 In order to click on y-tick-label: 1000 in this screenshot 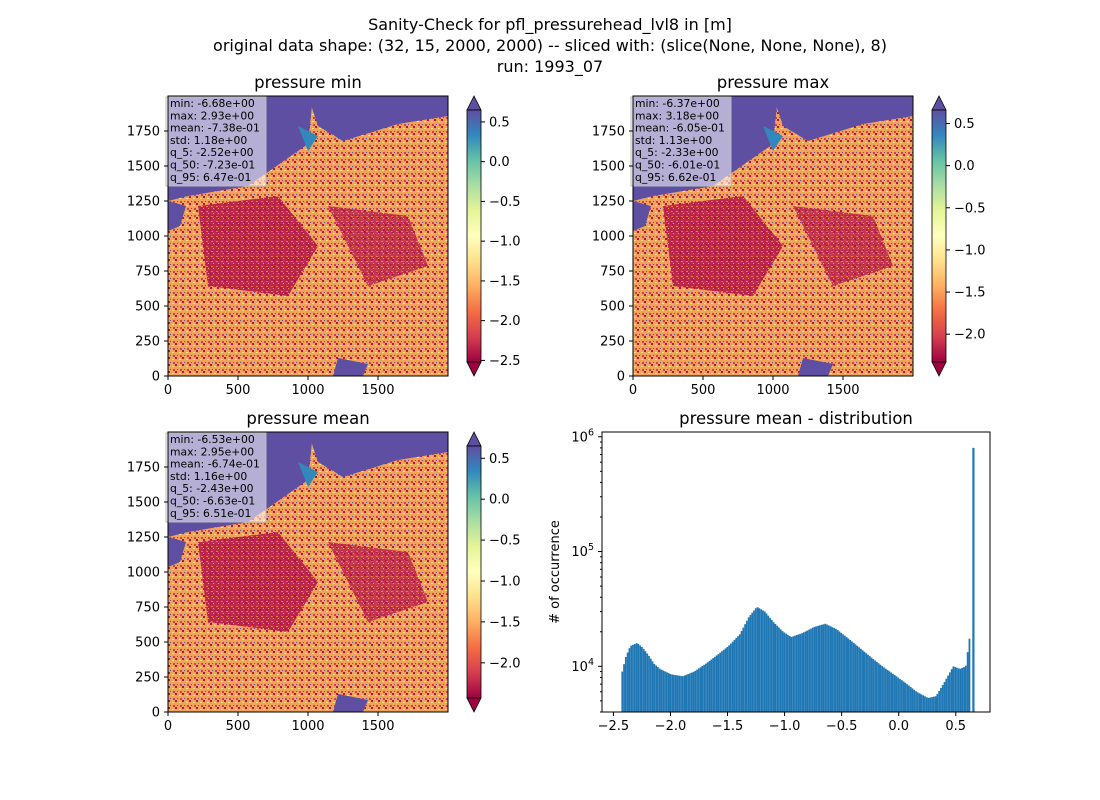, I will do `click(143, 237)`.